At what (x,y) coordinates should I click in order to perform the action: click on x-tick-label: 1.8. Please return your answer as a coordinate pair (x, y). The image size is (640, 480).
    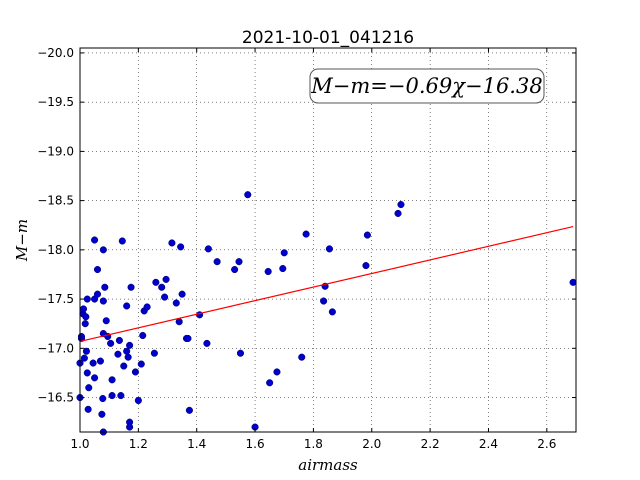
    Looking at the image, I should click on (313, 444).